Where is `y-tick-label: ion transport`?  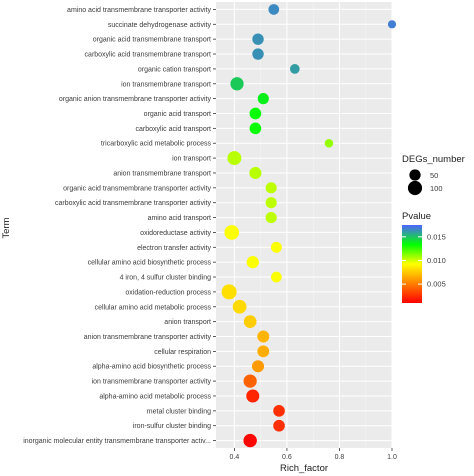
y-tick-label: ion transport is located at coordinates (191, 159).